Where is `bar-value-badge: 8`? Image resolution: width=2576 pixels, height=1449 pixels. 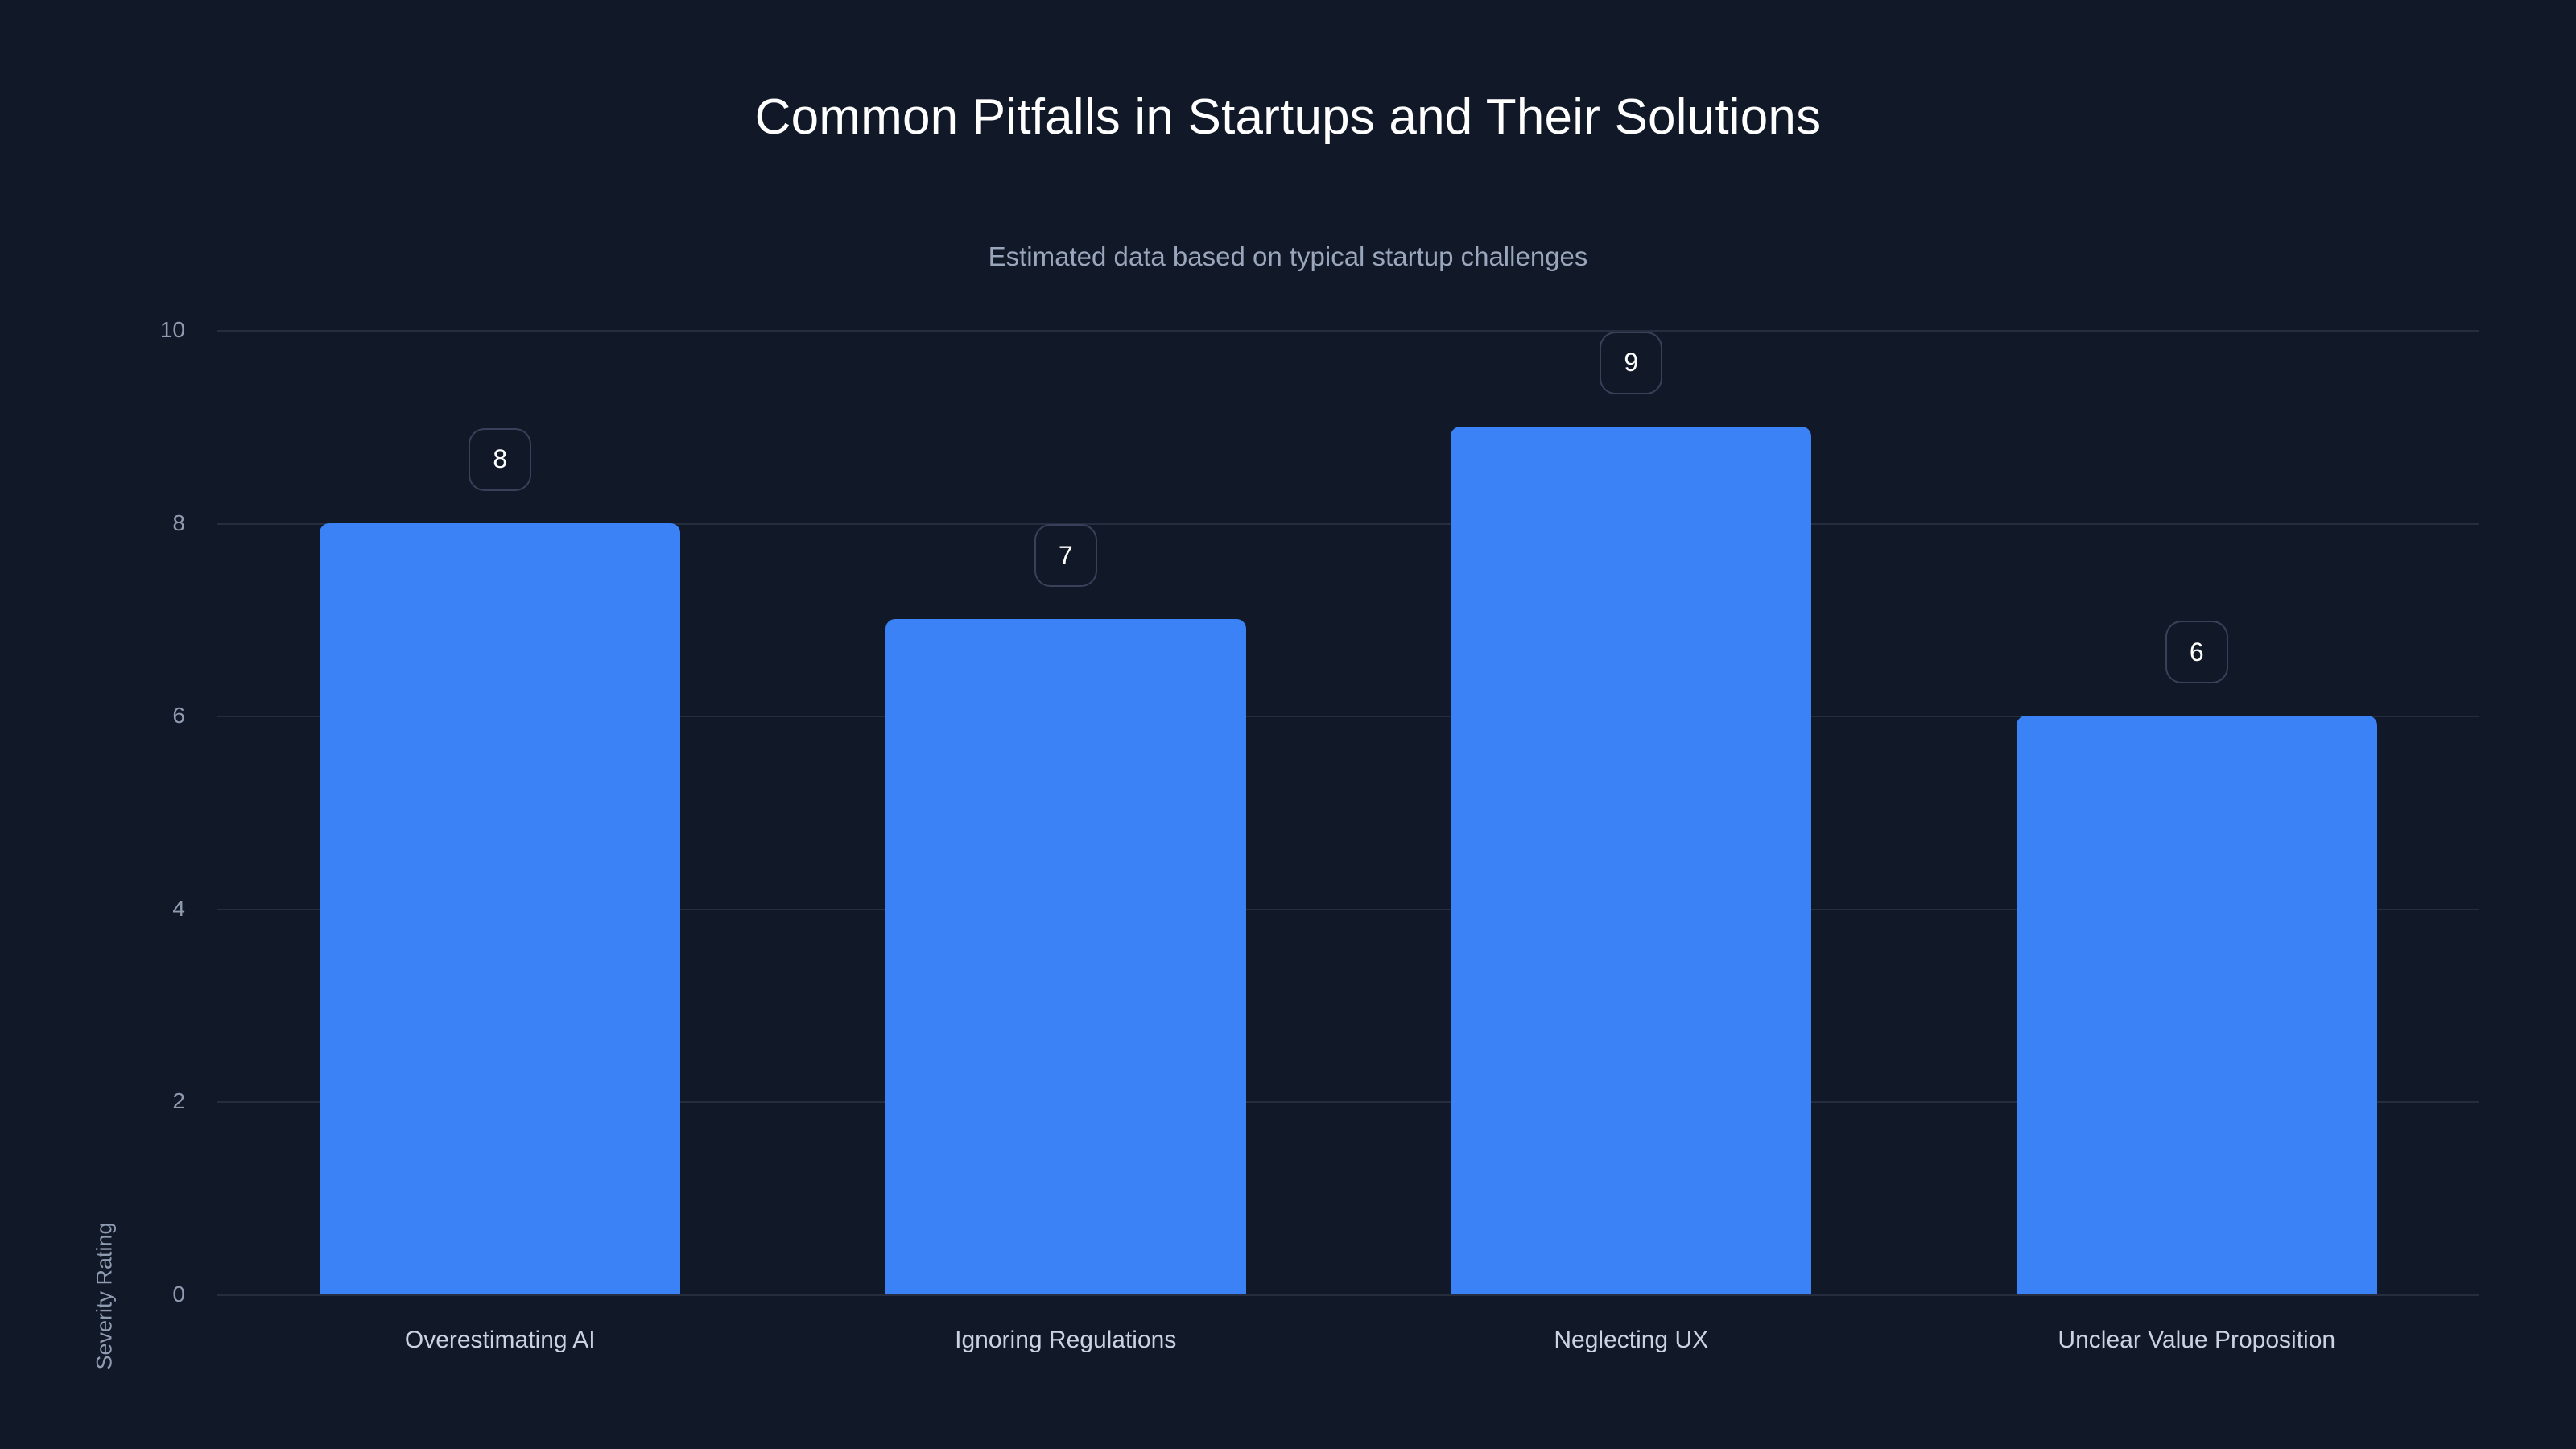 bar-value-badge: 8 is located at coordinates (500, 459).